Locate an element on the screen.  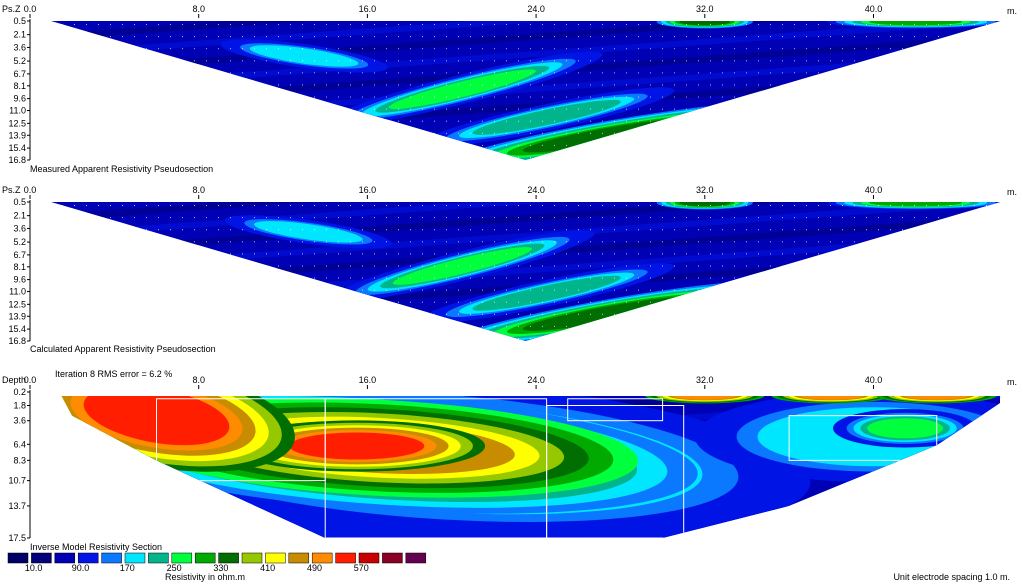
electrode-spacing-note: Unit electrode spacing 1.0 m. is located at coordinates (951, 577).